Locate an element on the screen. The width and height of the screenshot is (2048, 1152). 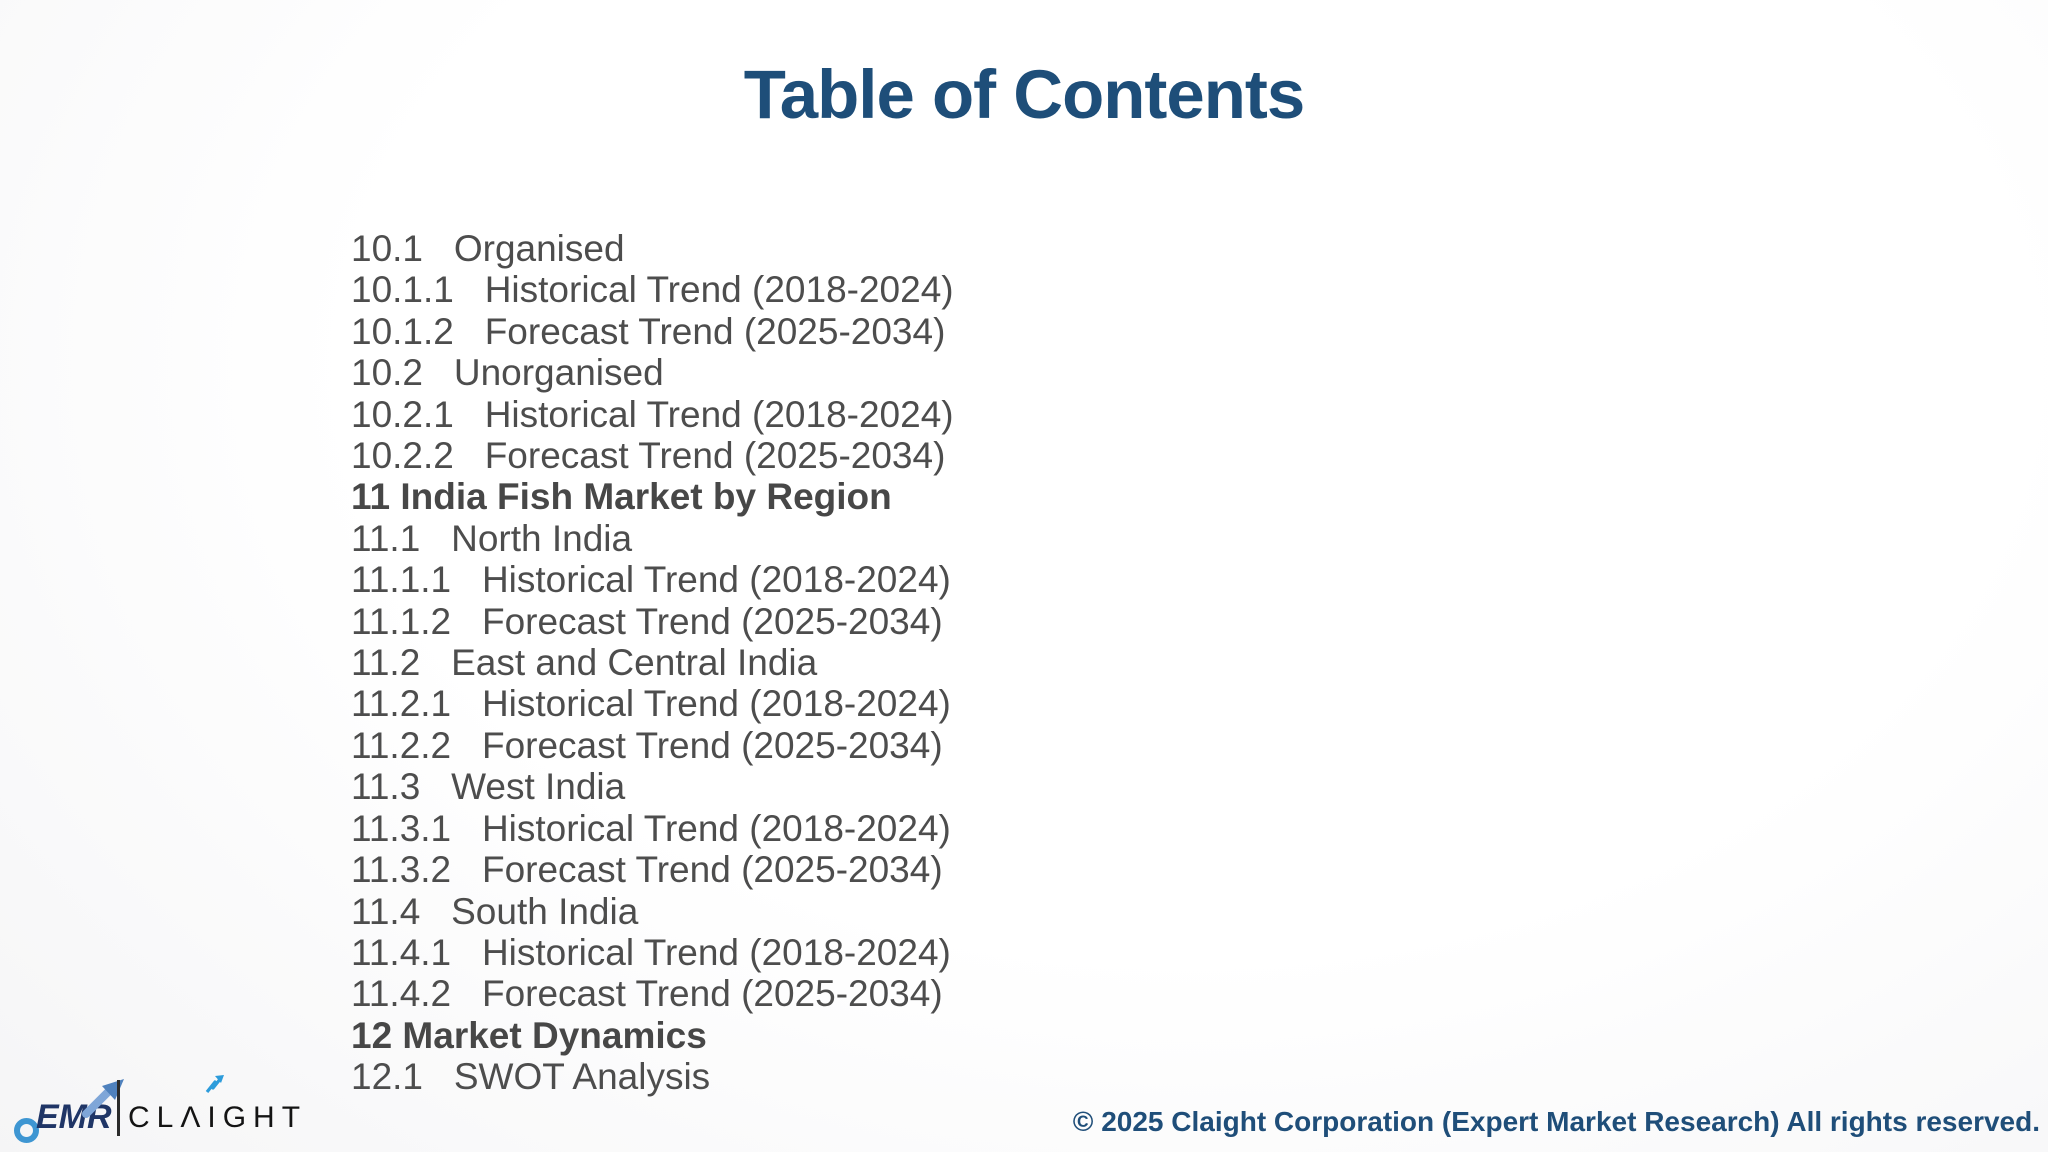
toc-item: 11.3 West India is located at coordinates (488, 787).